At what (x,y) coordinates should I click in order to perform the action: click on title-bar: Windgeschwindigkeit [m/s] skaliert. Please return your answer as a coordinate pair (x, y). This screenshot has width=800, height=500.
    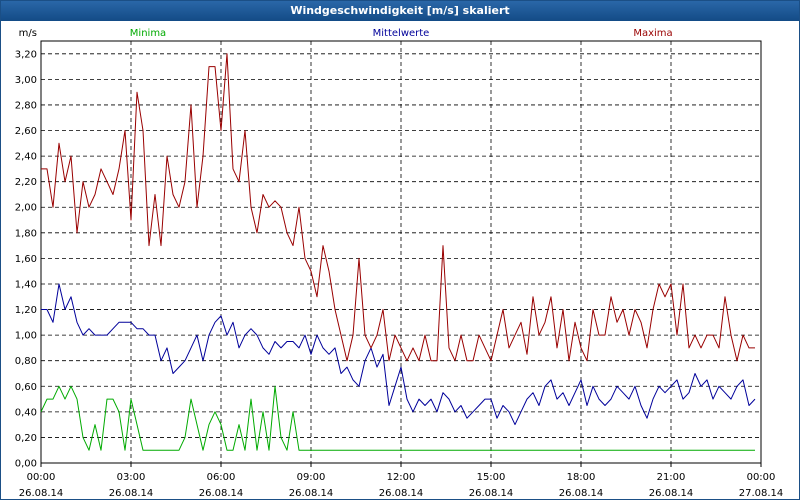
    Looking at the image, I should click on (400, 11).